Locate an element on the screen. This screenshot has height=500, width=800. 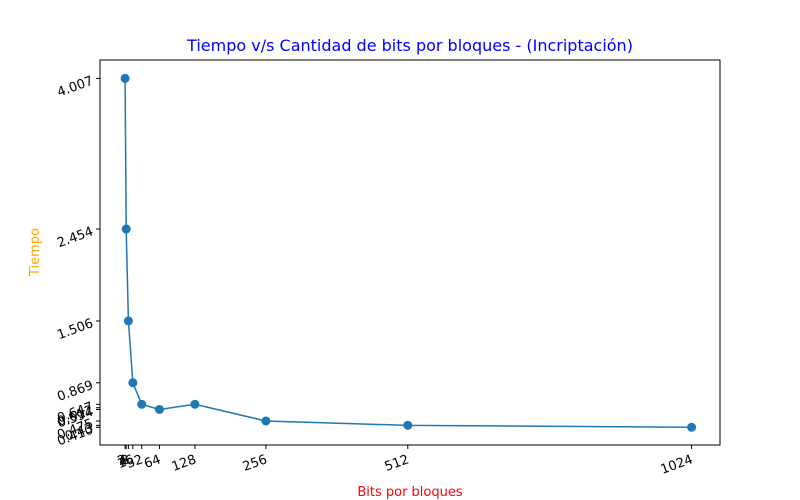
y-axis-label: Tiempo is located at coordinates (35, 252).